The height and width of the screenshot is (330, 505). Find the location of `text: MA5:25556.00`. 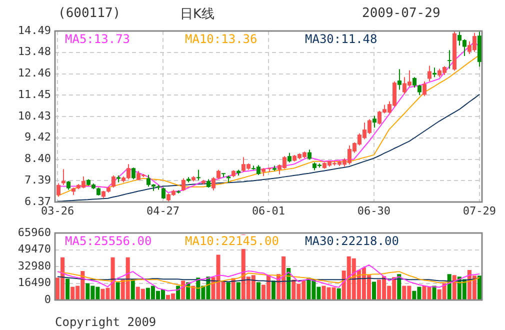

text: MA5:25556.00 is located at coordinates (108, 241).